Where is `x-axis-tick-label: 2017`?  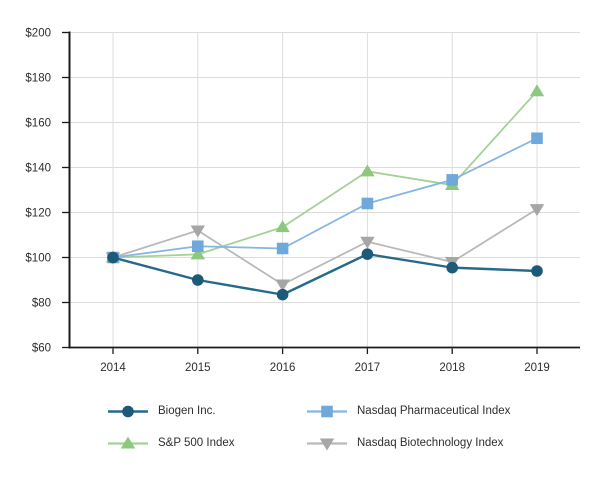 x-axis-tick-label: 2017 is located at coordinates (368, 368).